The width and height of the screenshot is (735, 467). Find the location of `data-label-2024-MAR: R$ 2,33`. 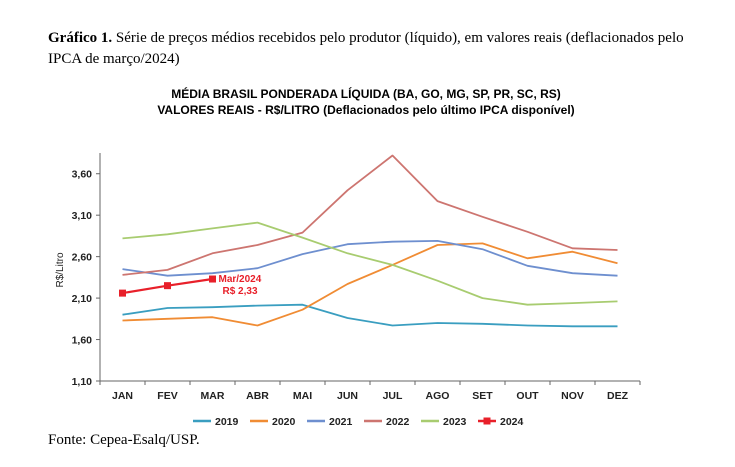

data-label-2024-MAR: R$ 2,33 is located at coordinates (240, 291).